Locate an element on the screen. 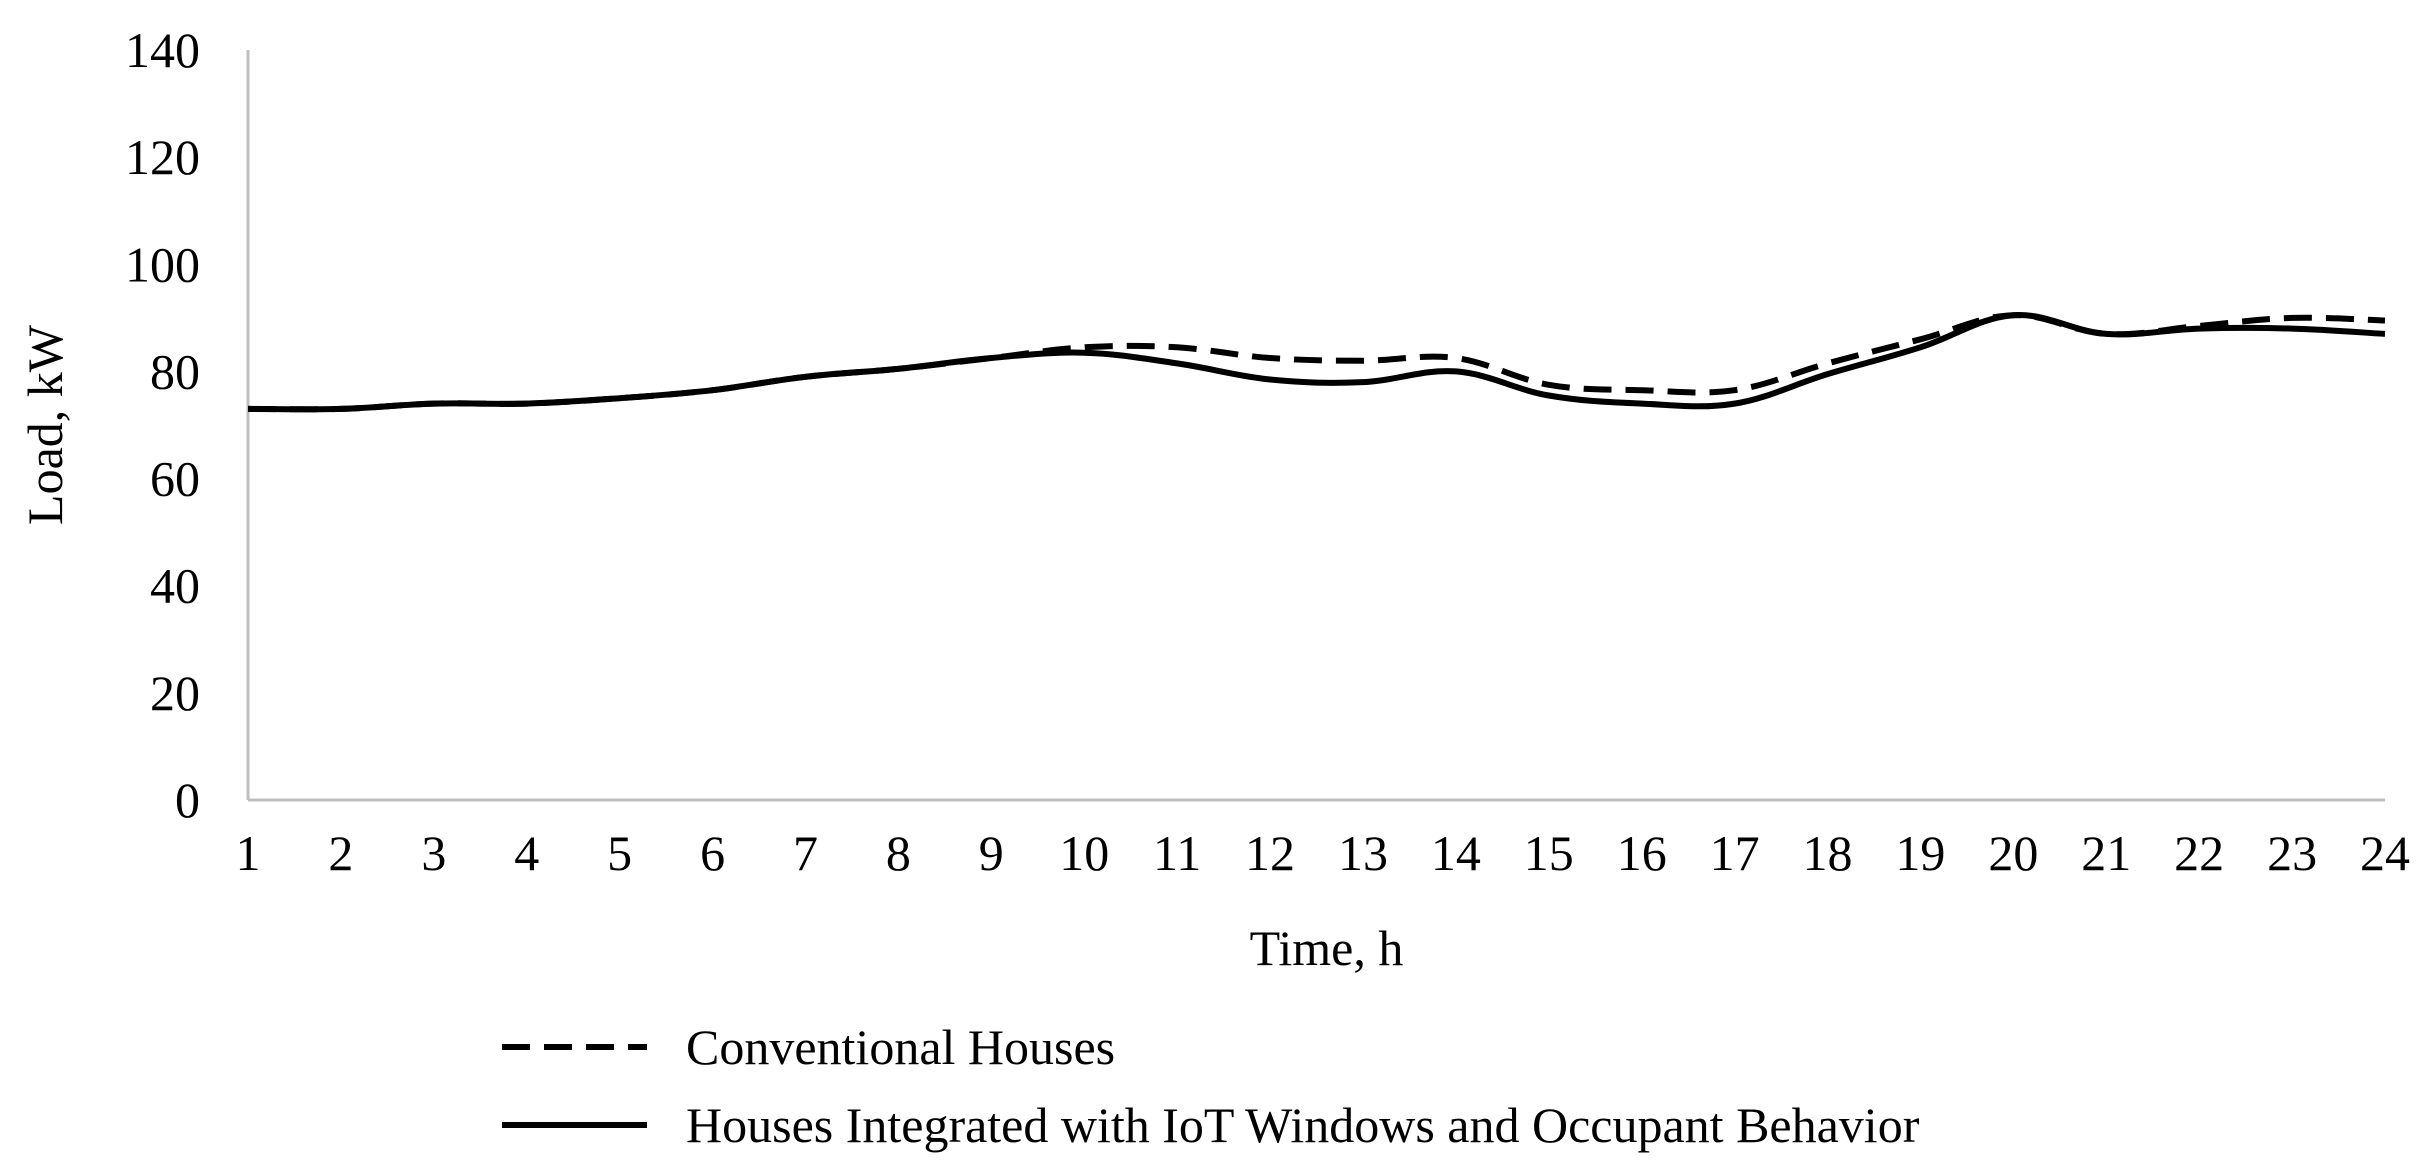  legend-label: Conventional Houses is located at coordinates (900, 1047).